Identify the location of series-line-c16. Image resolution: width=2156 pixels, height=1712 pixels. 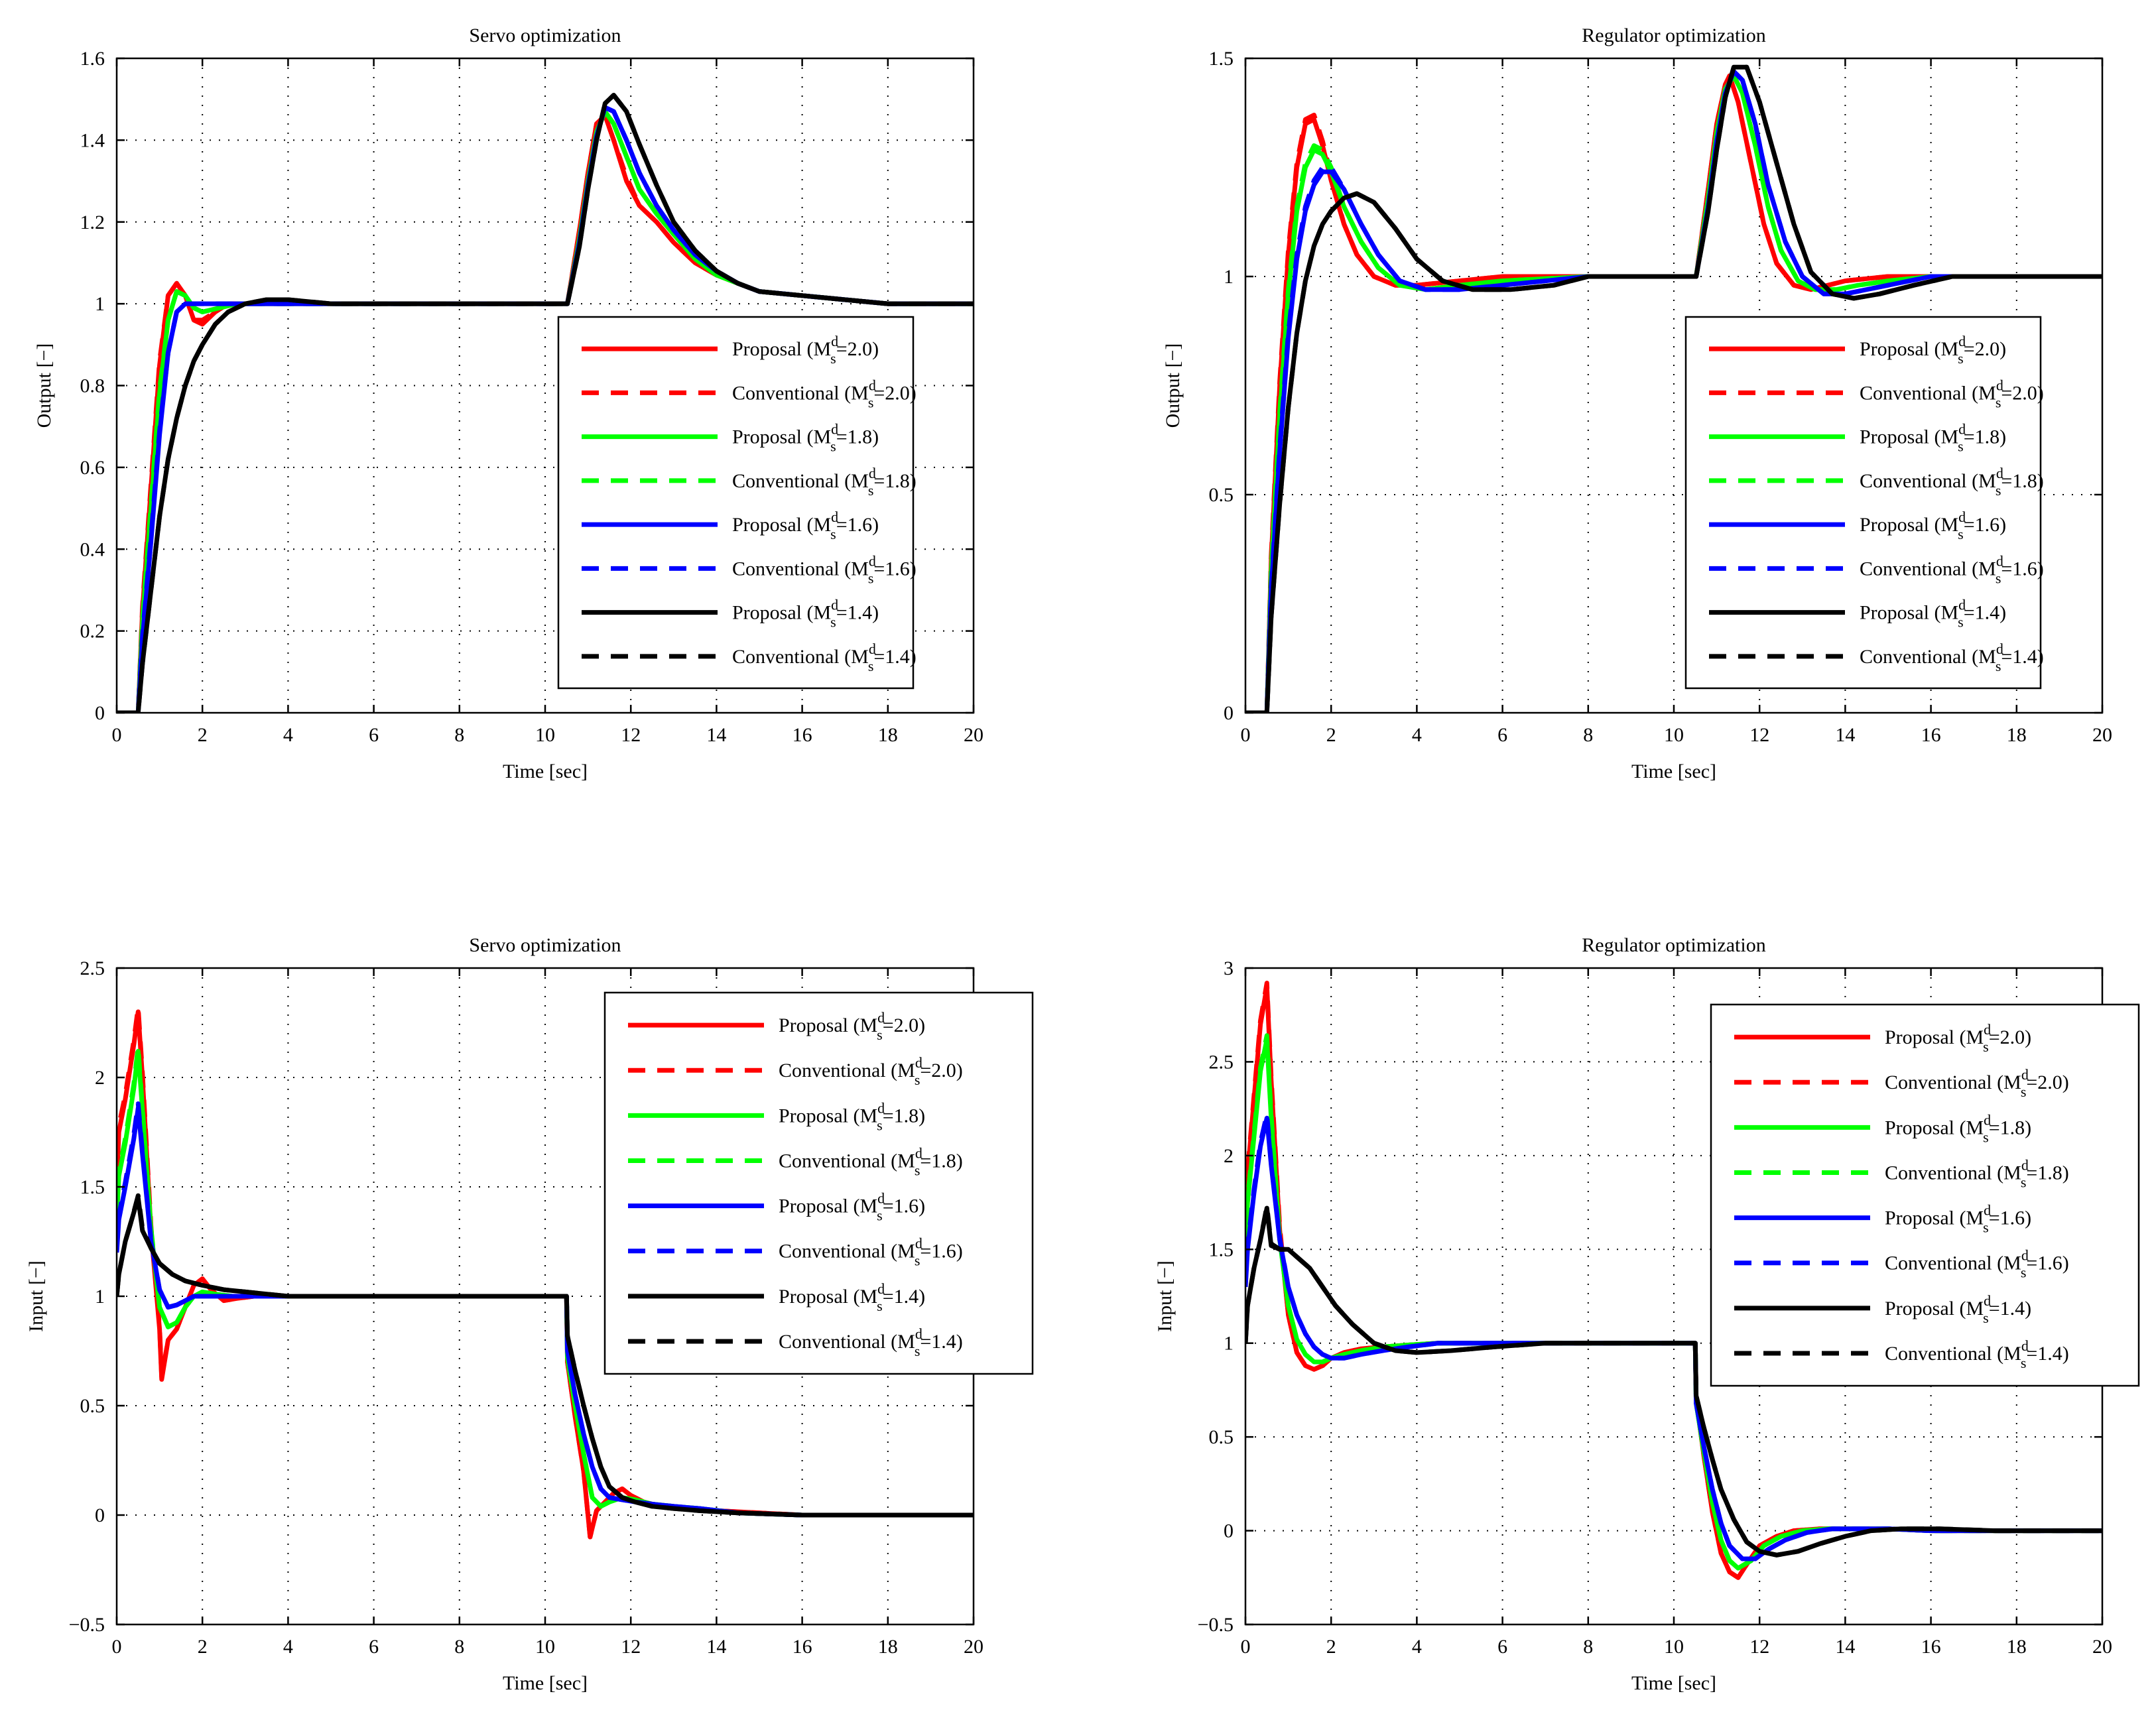
(1673, 391).